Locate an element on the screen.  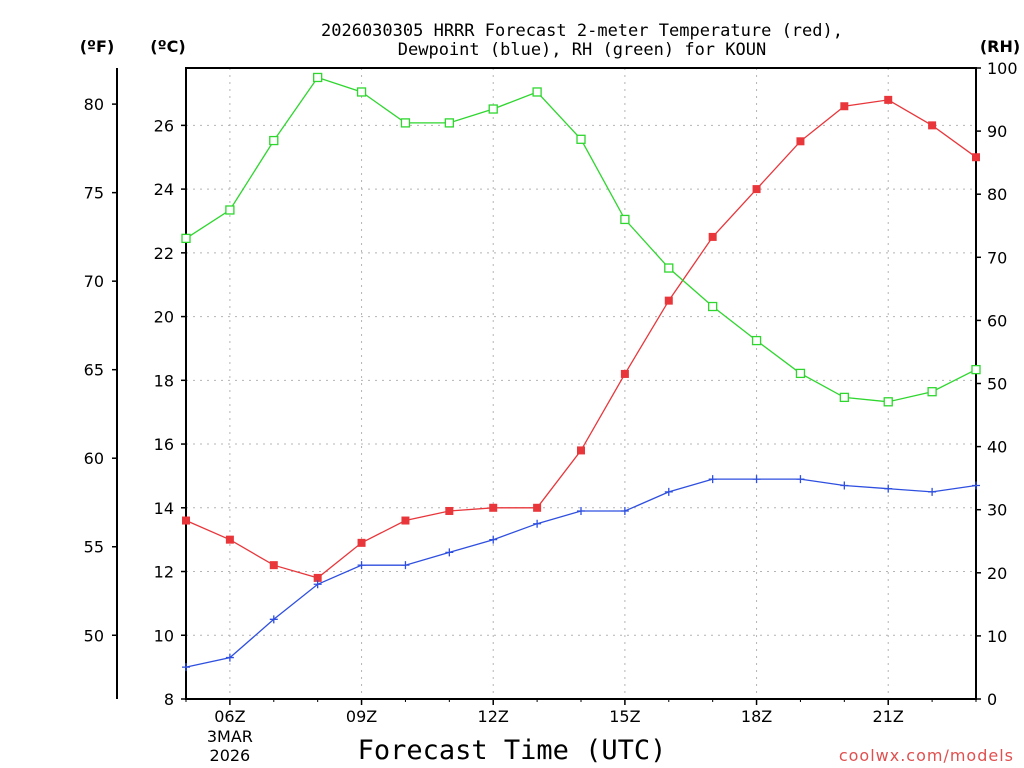
c-tick-label: 12 is located at coordinates (164, 572).